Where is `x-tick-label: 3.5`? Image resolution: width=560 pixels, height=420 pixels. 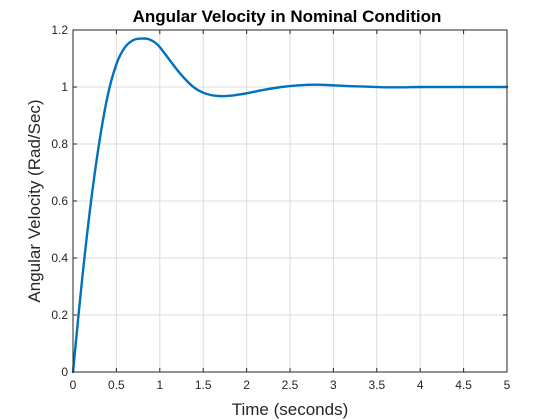 x-tick-label: 3.5 is located at coordinates (376, 385).